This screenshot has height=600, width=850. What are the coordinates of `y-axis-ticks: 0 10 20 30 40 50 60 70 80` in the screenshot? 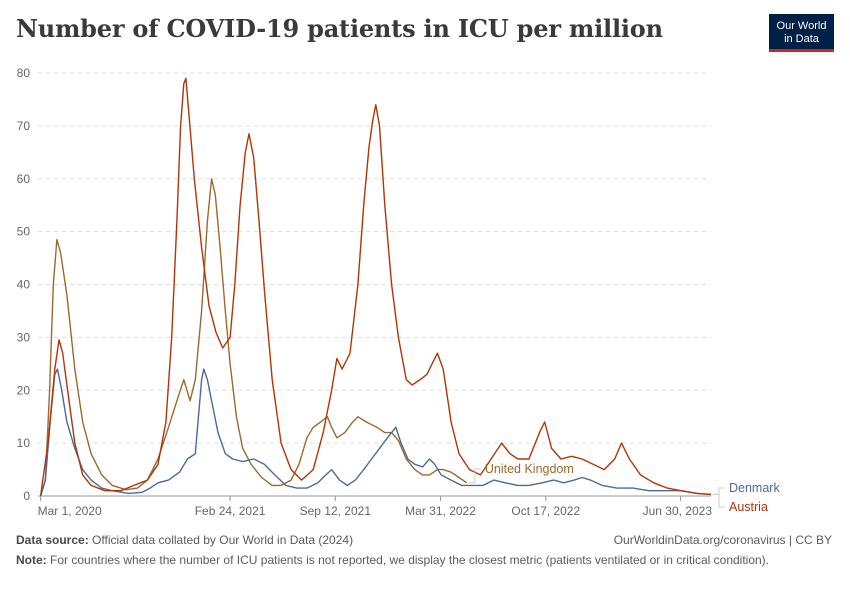 It's located at (24, 284).